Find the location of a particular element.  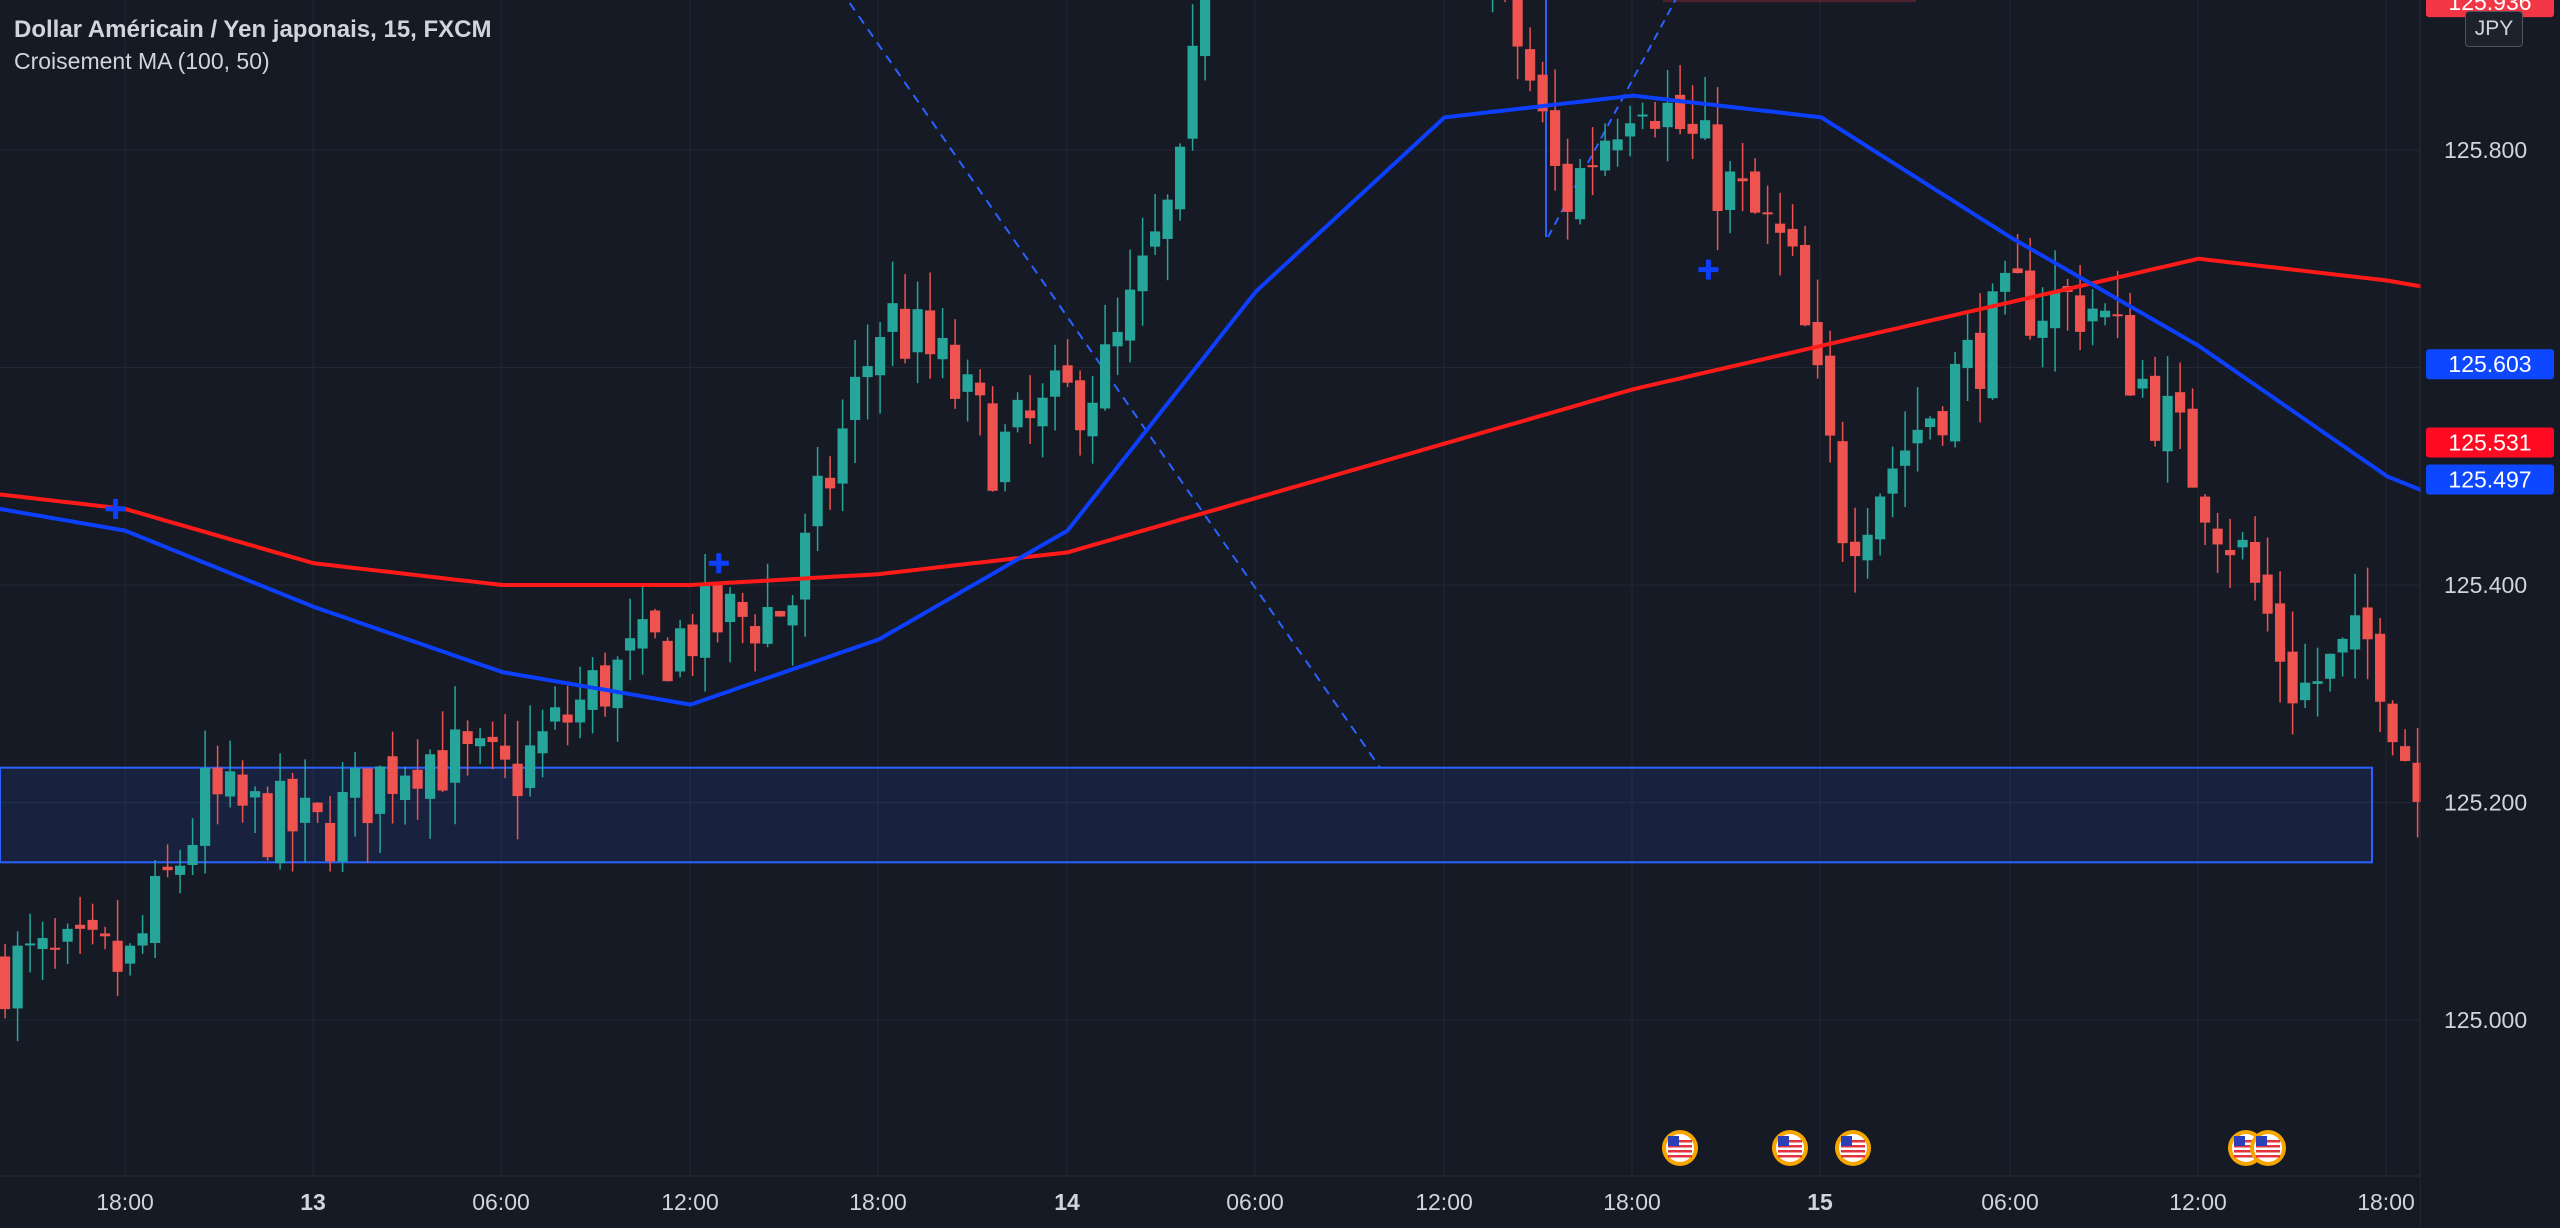

price-tag: 125.497 is located at coordinates (2490, 479).